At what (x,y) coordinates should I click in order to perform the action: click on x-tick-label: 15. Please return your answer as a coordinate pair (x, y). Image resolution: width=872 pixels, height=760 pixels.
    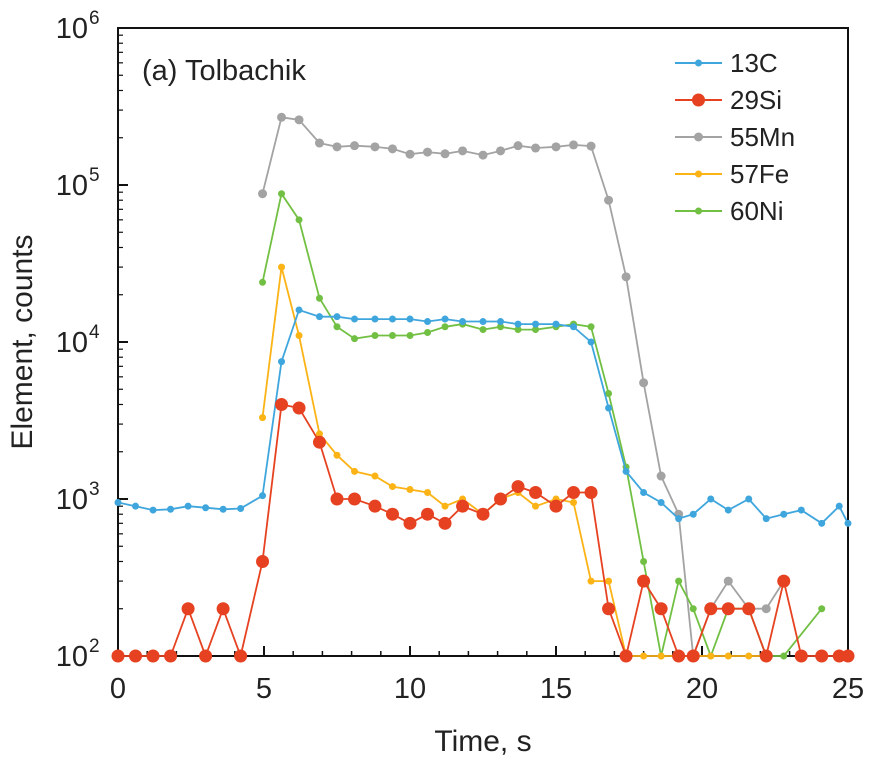
    Looking at the image, I should click on (556, 689).